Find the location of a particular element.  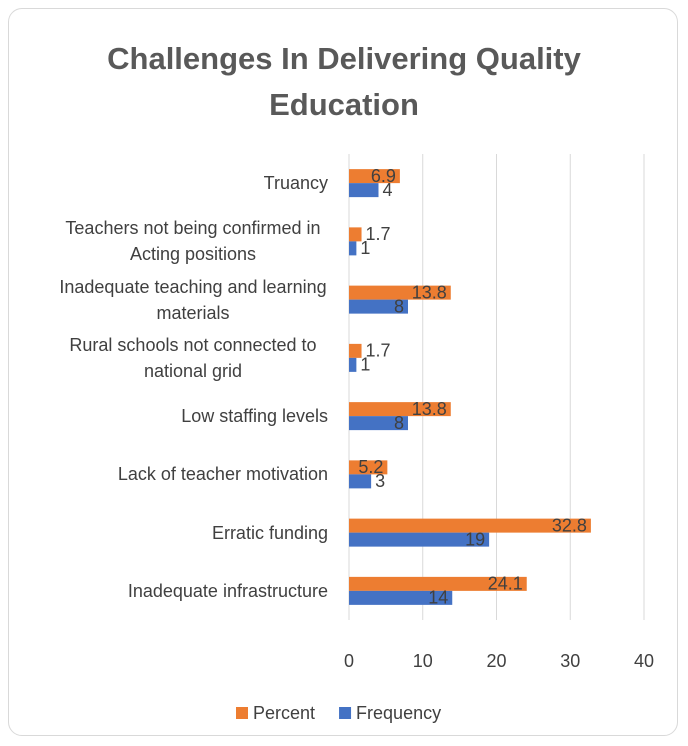

legend-label: Percent is located at coordinates (284, 713).